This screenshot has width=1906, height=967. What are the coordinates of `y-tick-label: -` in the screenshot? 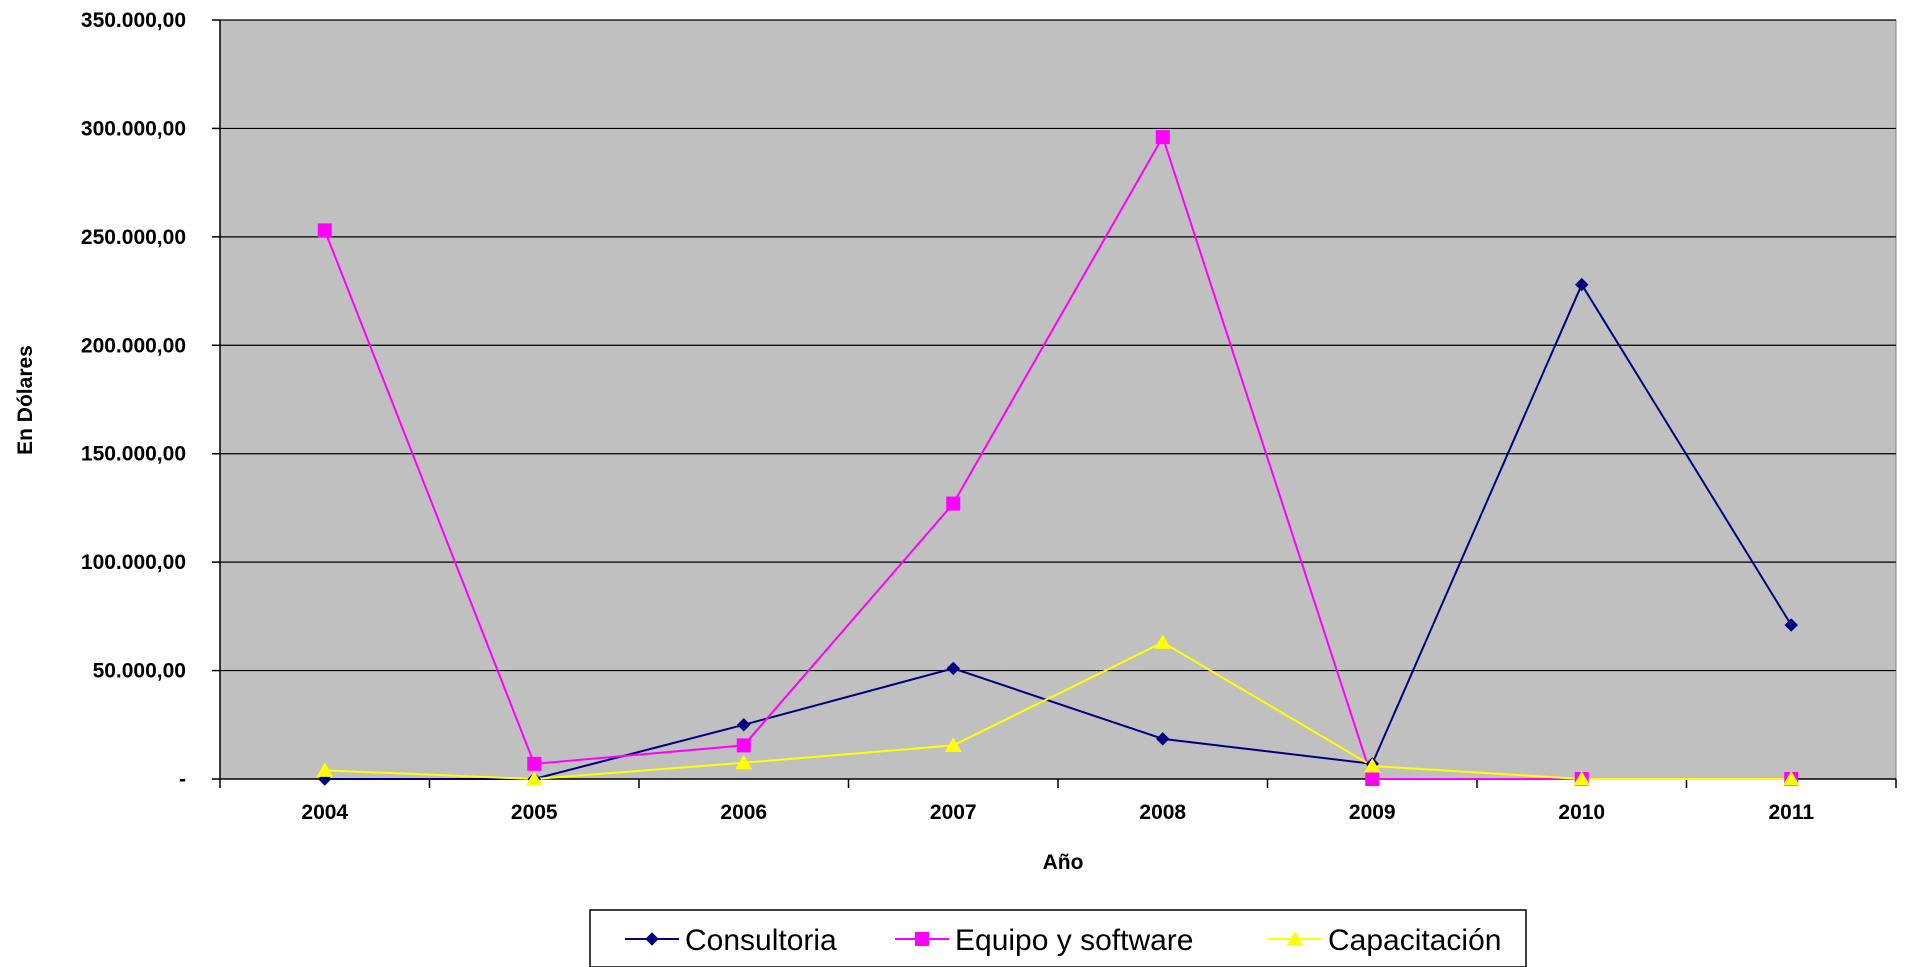 It's located at (182, 779).